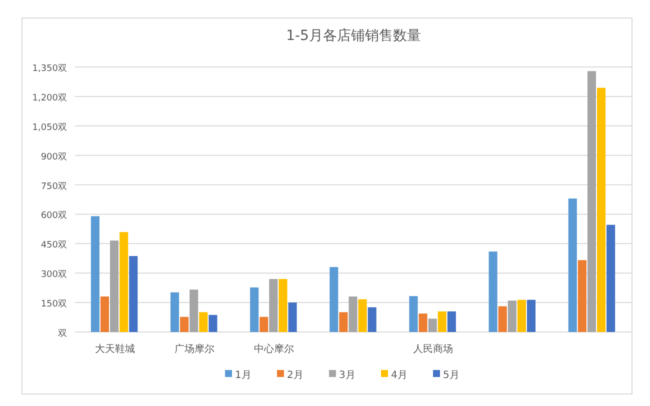  I want to click on legend-label: 2月, so click(295, 375).